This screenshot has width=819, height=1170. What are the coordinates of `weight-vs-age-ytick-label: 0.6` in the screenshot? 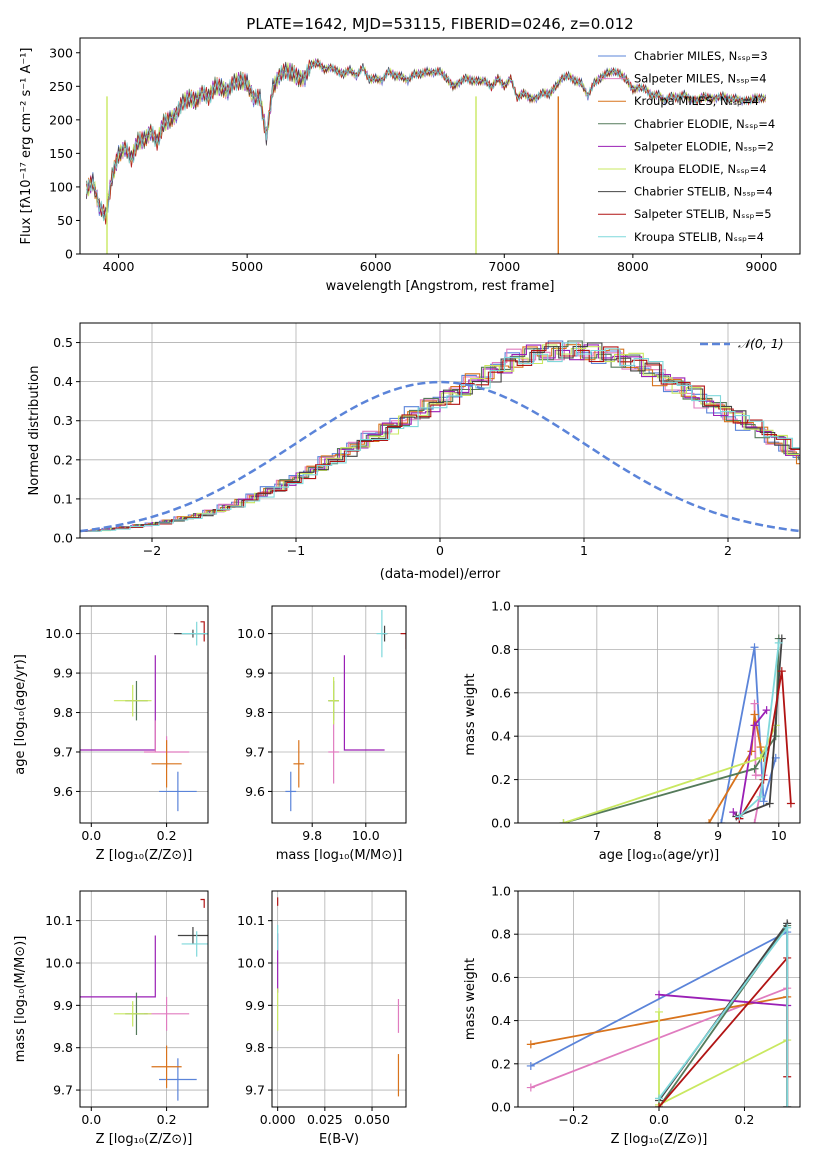 It's located at (501, 692).